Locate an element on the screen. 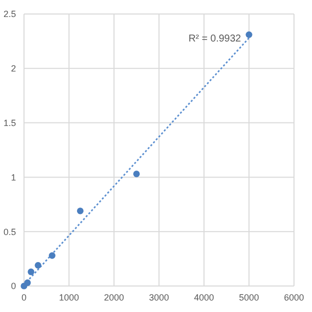 Image resolution: width=312 pixels, height=312 pixels. y-tick-label: 0.5 is located at coordinates (9, 231).